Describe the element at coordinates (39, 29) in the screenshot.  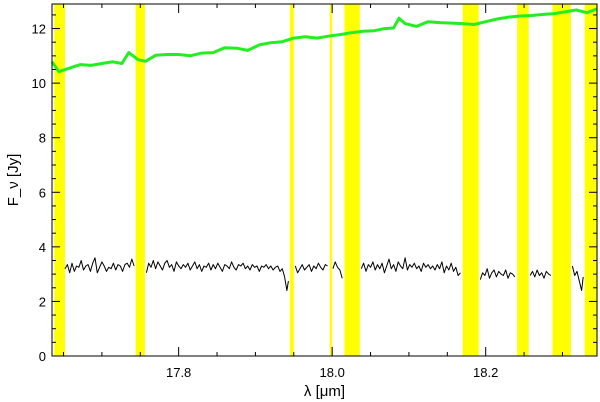
I see `y-tick-label: 12` at that location.